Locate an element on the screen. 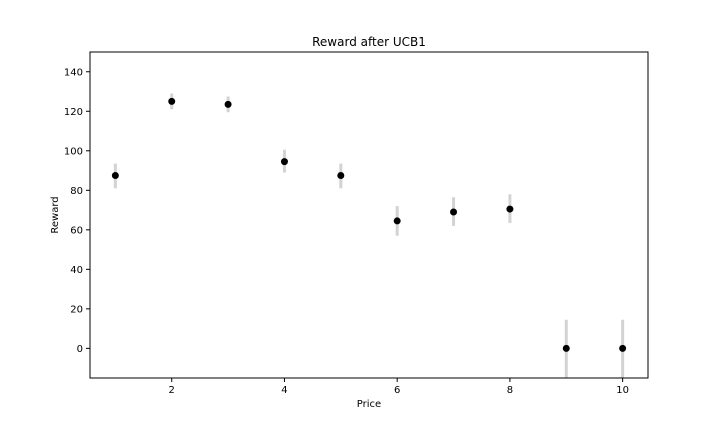 This screenshot has width=720, height=432. y-axis-ticks: 0 20 40 60 80 100 120 140 is located at coordinates (77, 211).